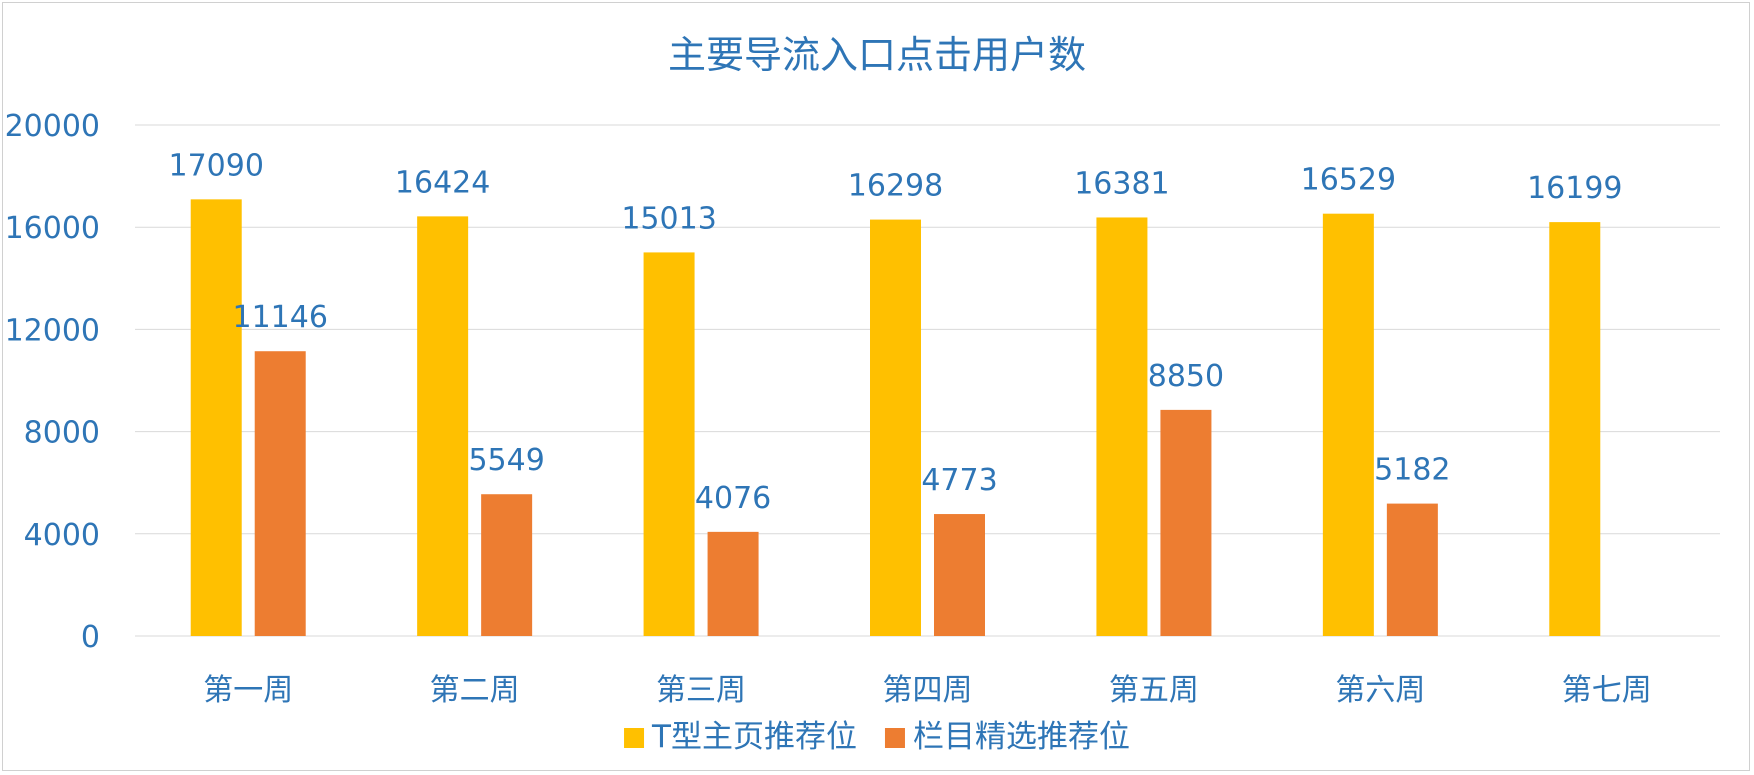 The height and width of the screenshot is (775, 1754). Describe the element at coordinates (668, 218) in the screenshot. I see `data-label: 15013` at that location.